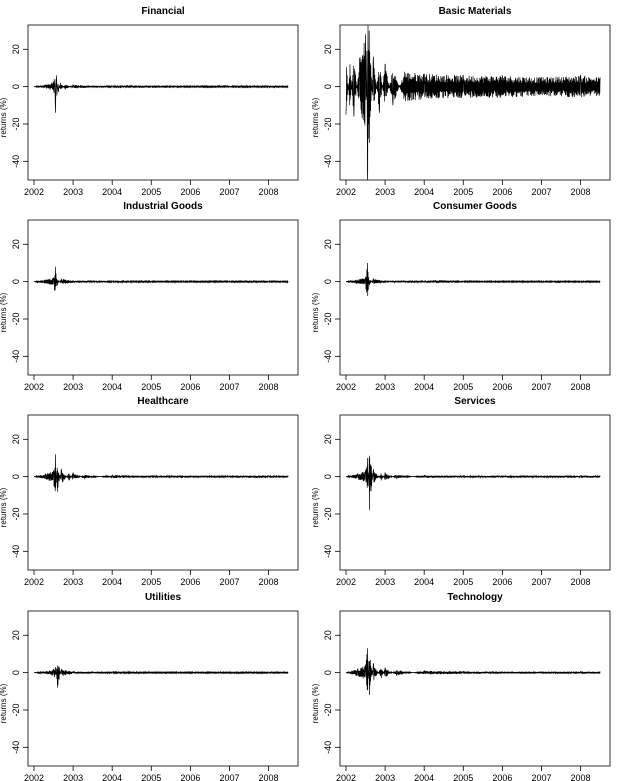  I want to click on panel-title: Industrial Goods, so click(163, 206).